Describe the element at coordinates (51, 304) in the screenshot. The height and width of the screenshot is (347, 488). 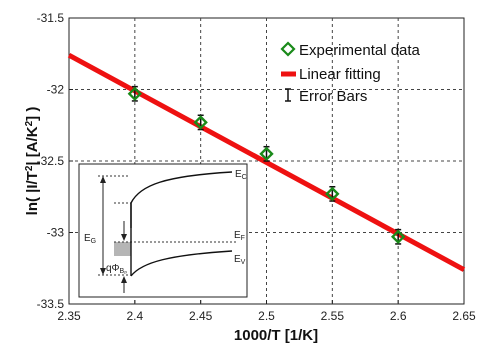
I see `y-tick-label: -33.5` at that location.